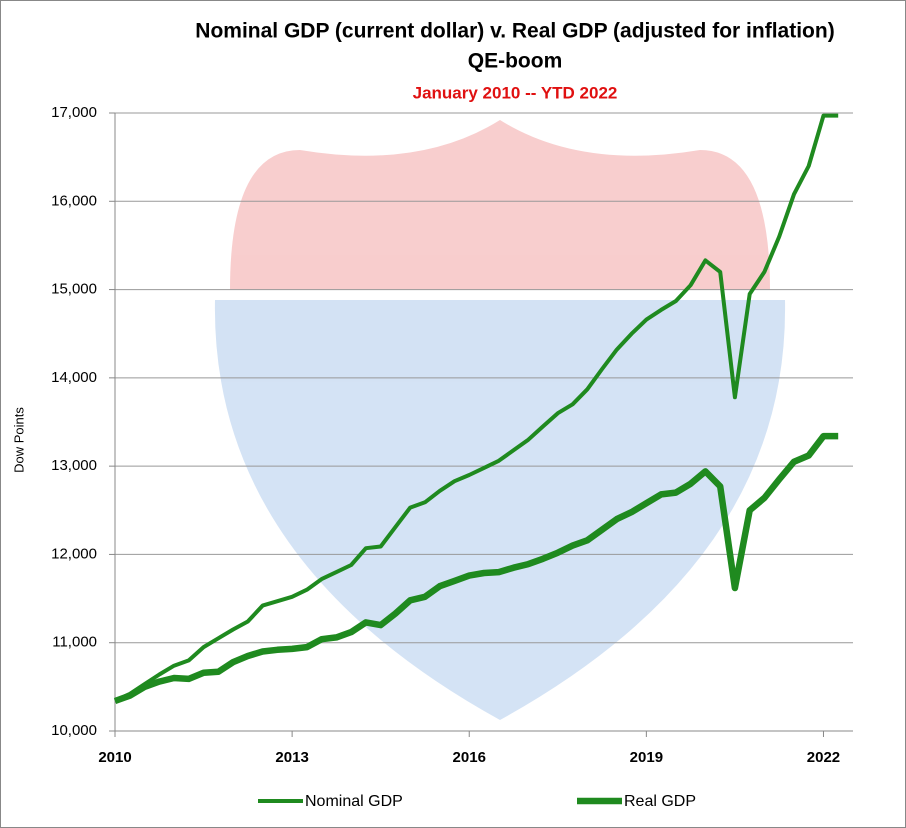 The width and height of the screenshot is (906, 828). I want to click on y-tick-label: 14,000, so click(74, 377).